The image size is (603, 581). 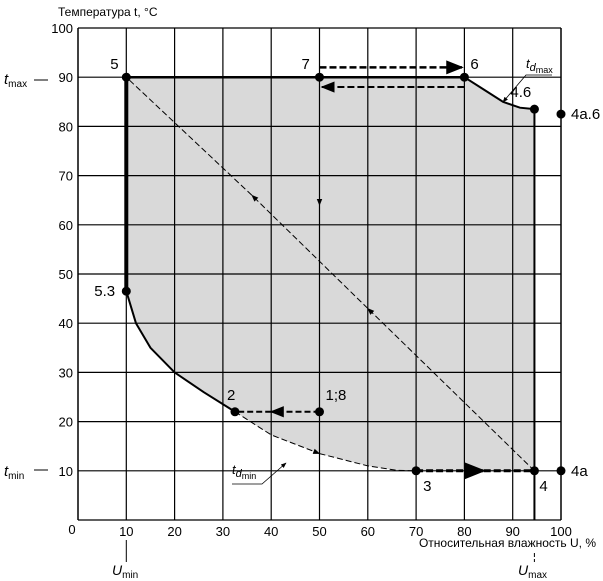 What do you see at coordinates (534, 109) in the screenshot?
I see `point-4.6` at bounding box center [534, 109].